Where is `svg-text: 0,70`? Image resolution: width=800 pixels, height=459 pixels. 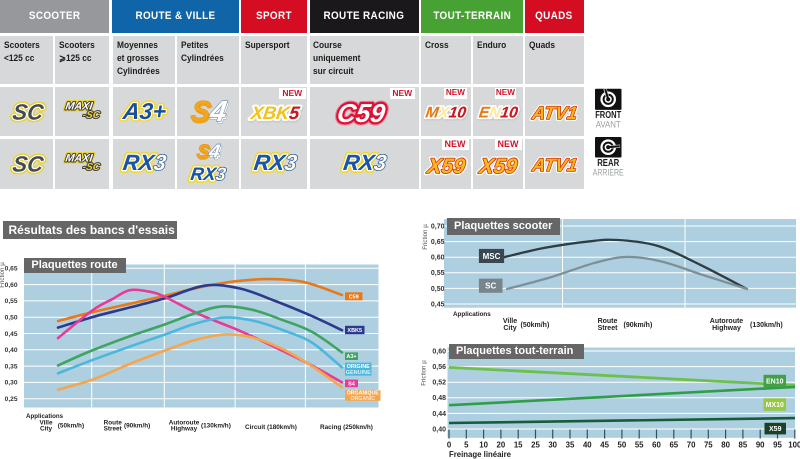
svg-text: 0,70 is located at coordinates (438, 226).